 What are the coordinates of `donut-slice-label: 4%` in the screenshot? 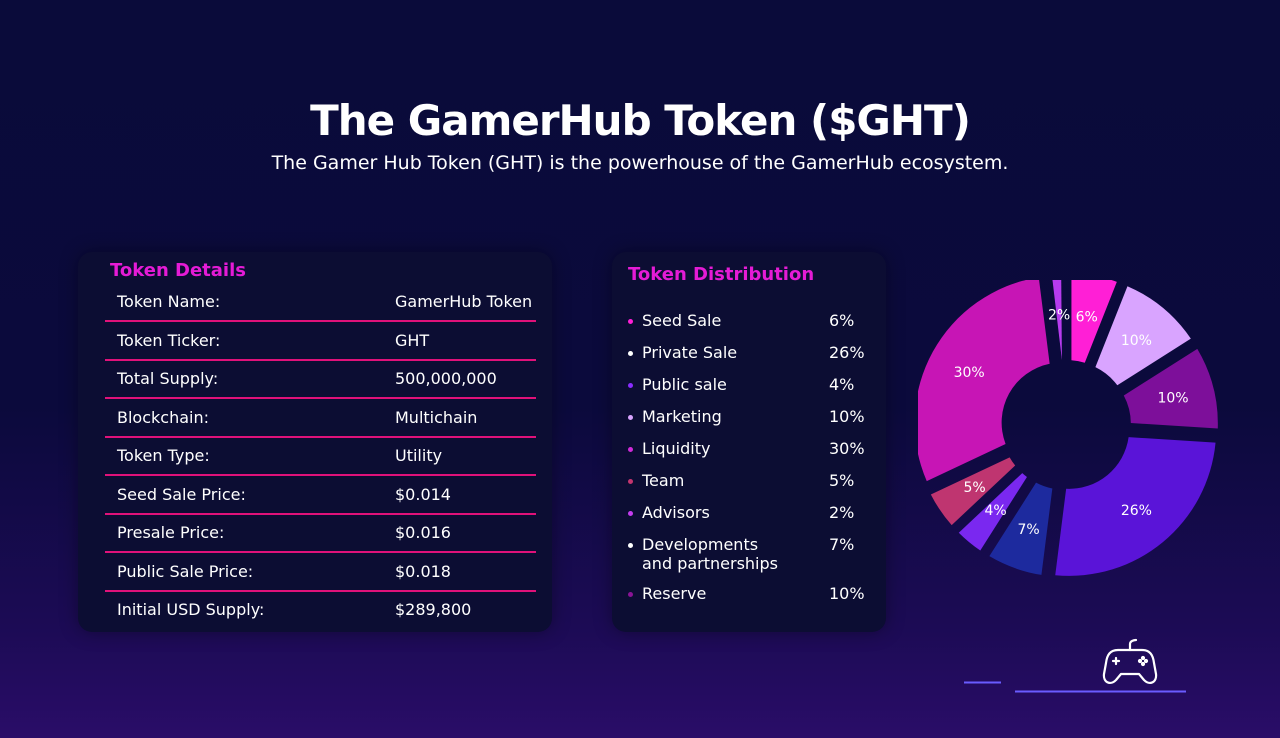 It's located at (995, 511).